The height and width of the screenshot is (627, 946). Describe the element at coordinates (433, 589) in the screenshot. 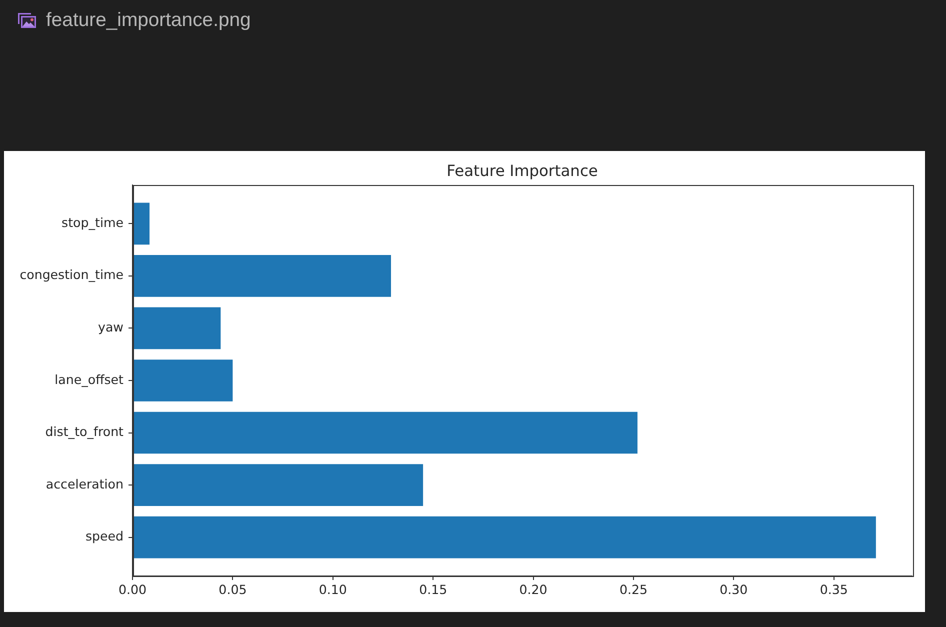

I see `x-tick-label: 0.15` at that location.